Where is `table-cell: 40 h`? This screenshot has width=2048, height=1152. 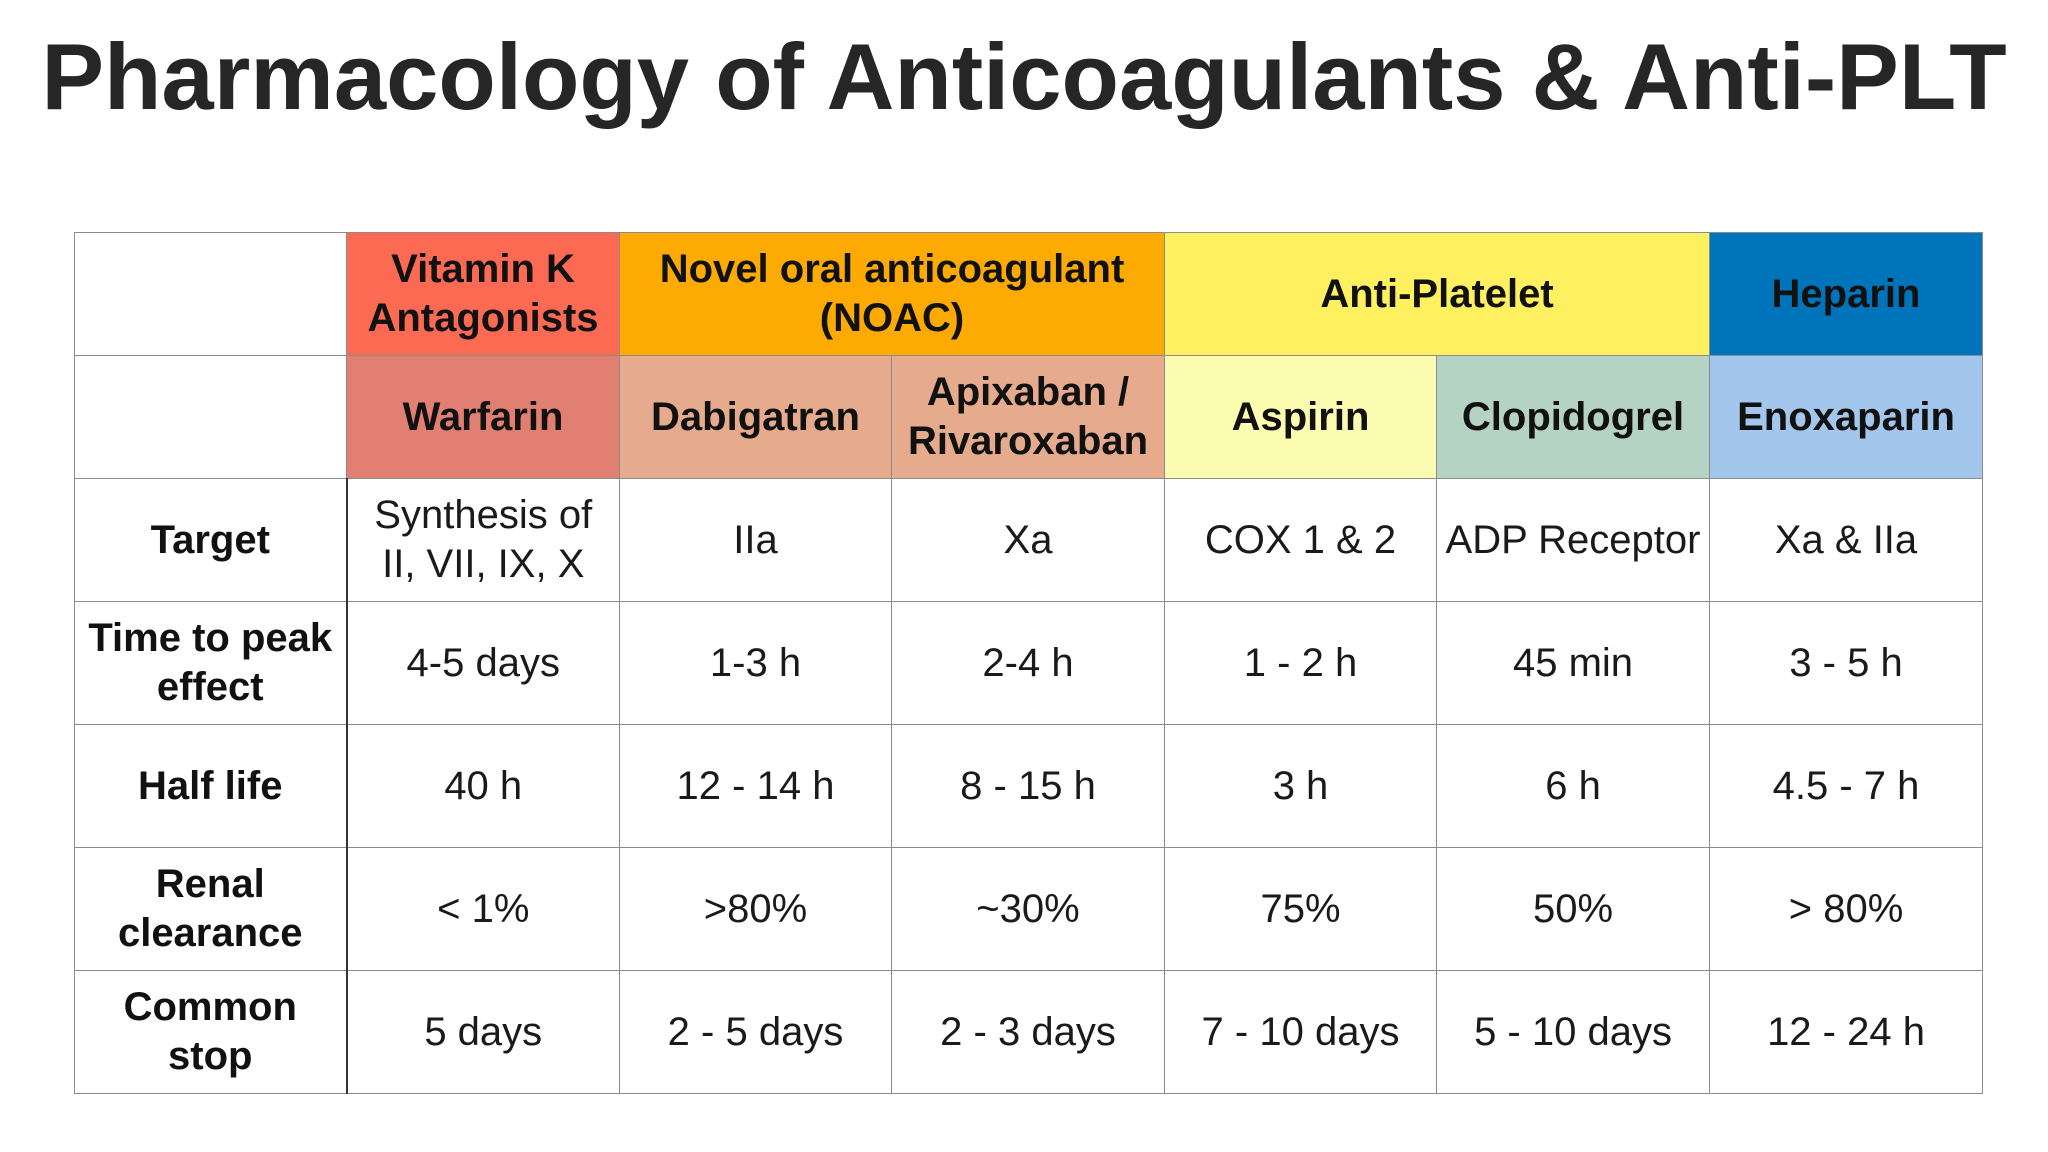 table-cell: 40 h is located at coordinates (483, 786).